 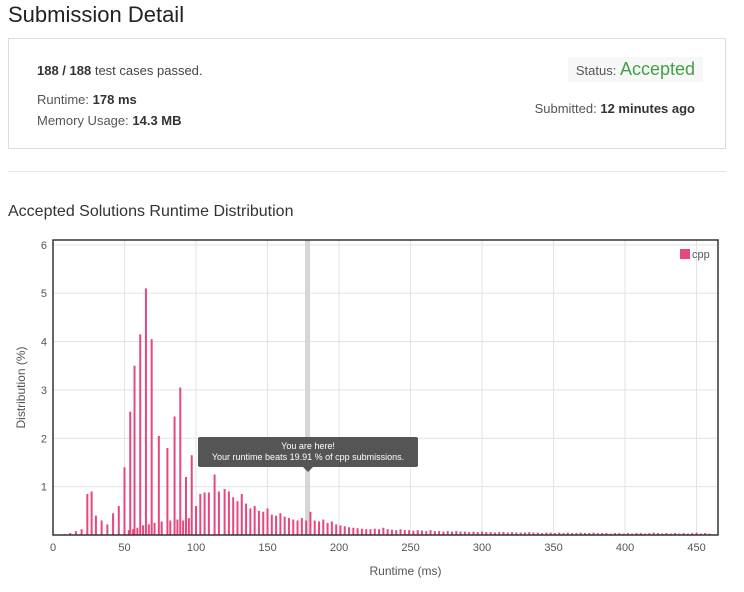 I want to click on x-tick-label: 250, so click(x=410, y=548).